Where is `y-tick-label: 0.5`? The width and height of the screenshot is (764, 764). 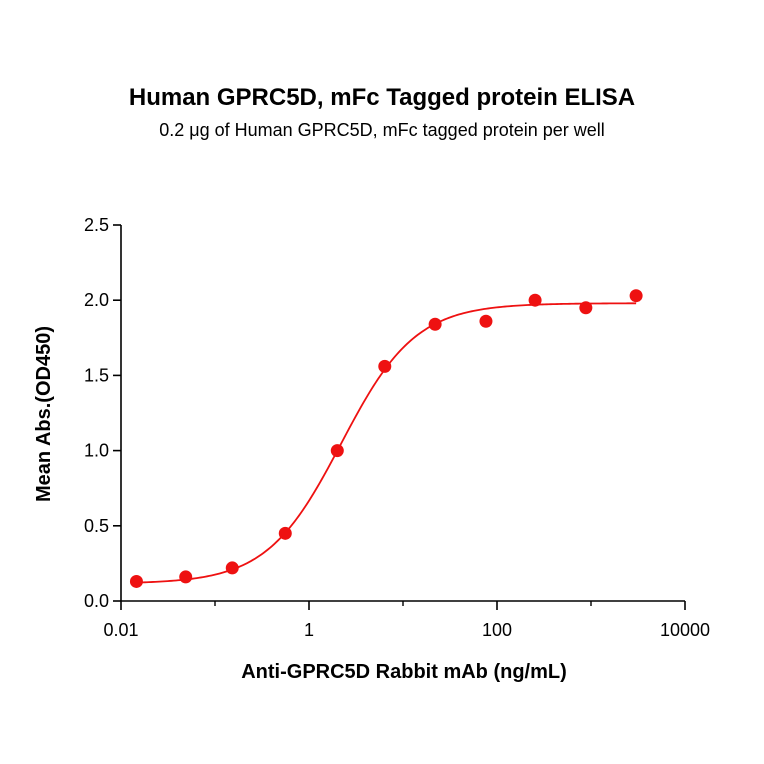 y-tick-label: 0.5 is located at coordinates (96, 526).